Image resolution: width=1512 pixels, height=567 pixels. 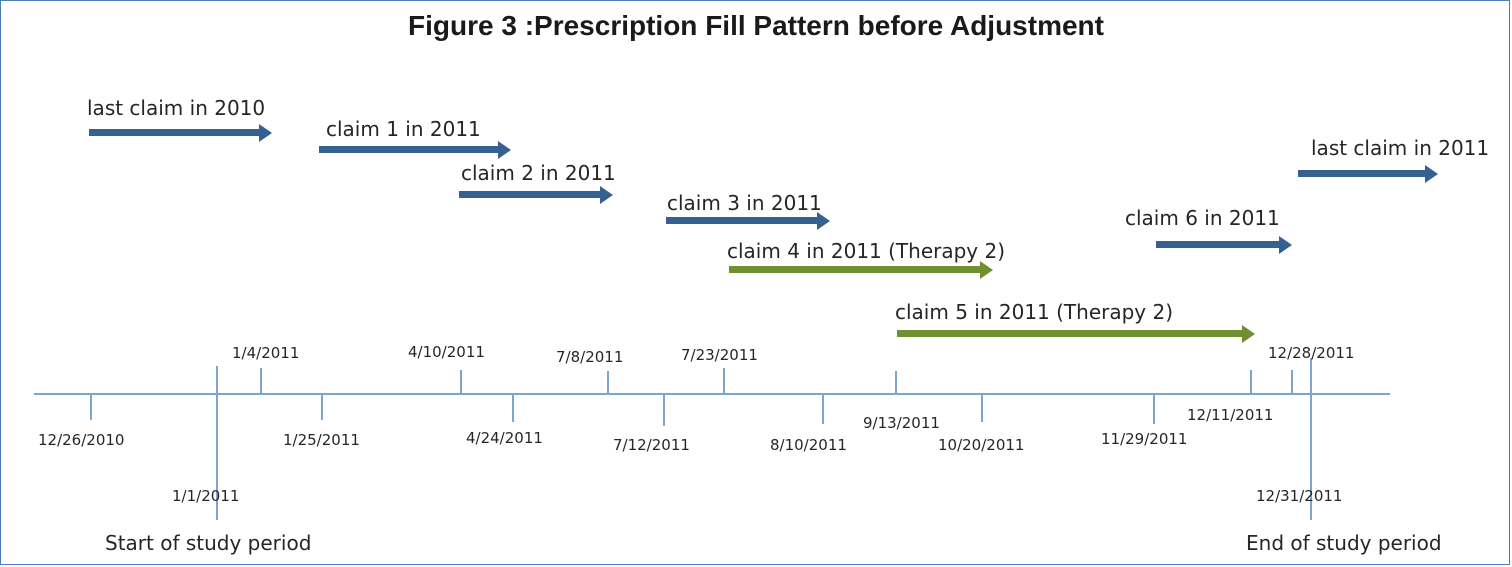 What do you see at coordinates (206, 496) in the screenshot?
I see `date-label-1-1-2011: 1/1/2011` at bounding box center [206, 496].